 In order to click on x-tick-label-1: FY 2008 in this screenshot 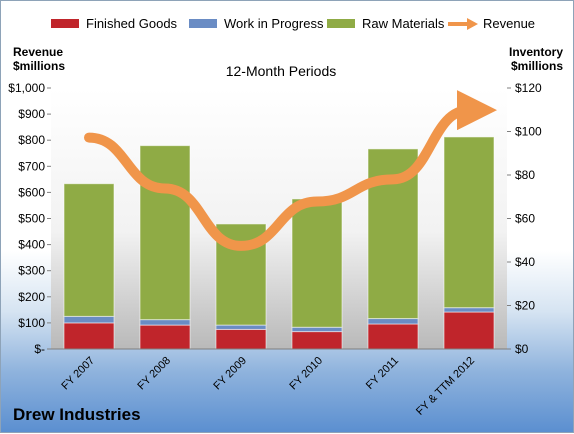, I will do `click(154, 374)`.